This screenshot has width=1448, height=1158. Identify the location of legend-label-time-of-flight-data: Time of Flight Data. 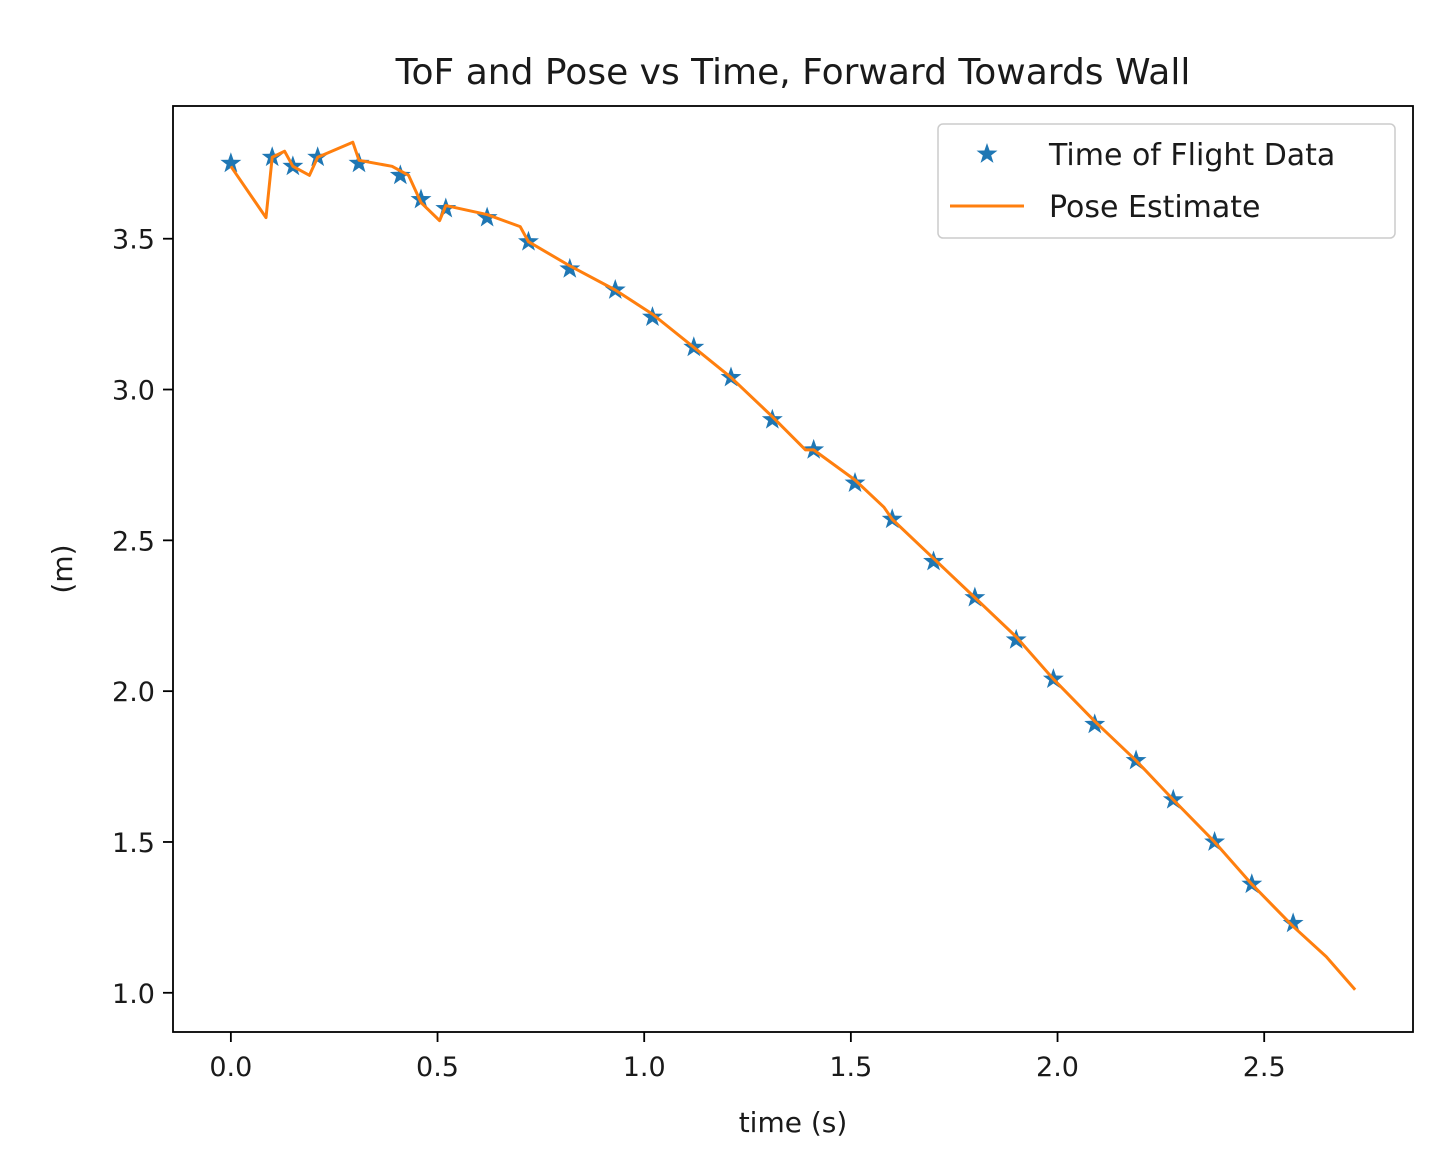
(1191, 155).